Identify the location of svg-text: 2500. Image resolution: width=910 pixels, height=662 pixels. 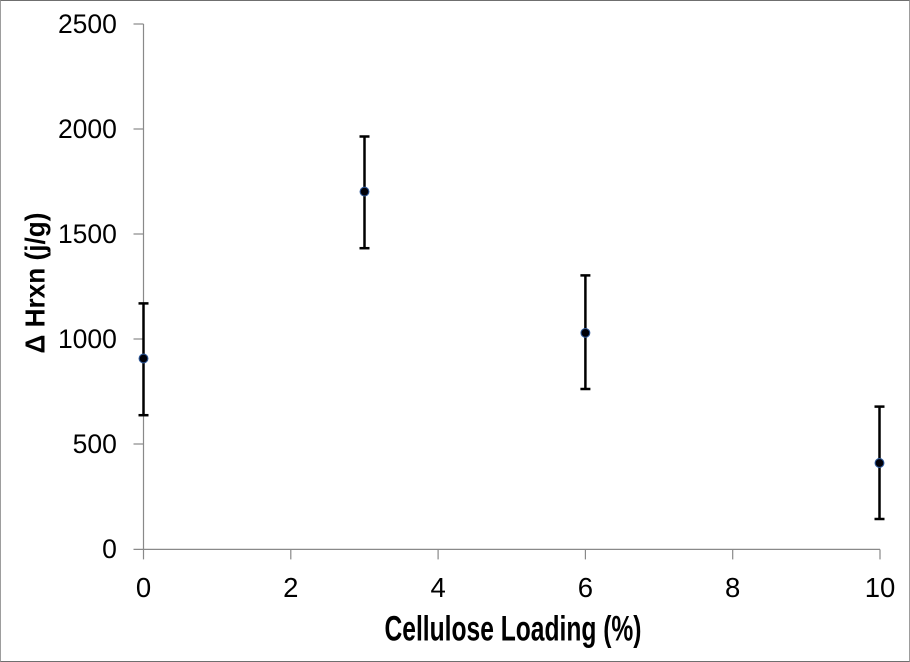
(87, 24).